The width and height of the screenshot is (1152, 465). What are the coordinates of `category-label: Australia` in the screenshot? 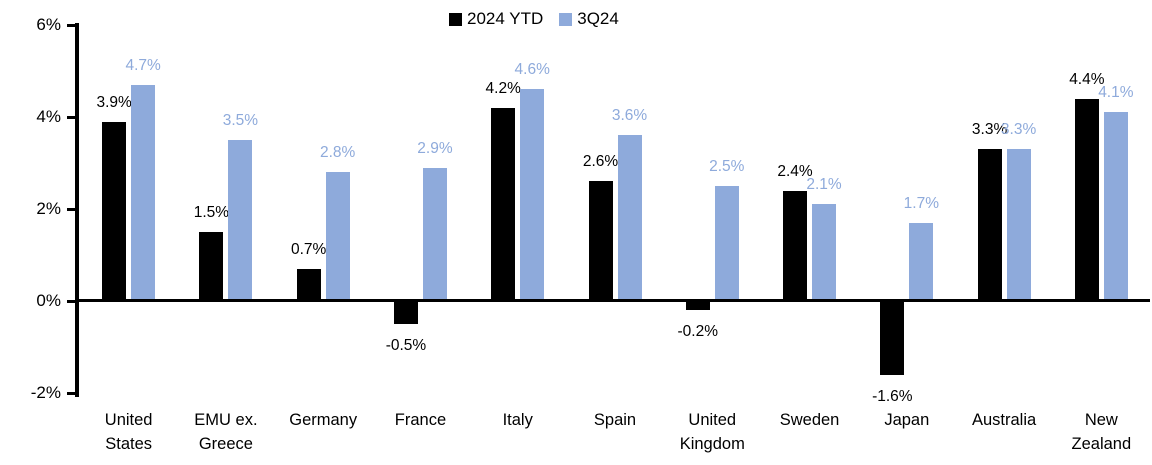 It's located at (1004, 420).